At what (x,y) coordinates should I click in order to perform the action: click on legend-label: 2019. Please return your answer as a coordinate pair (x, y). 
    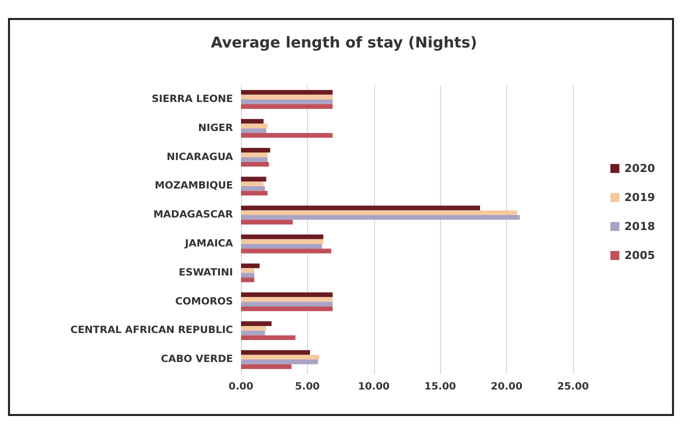
    Looking at the image, I should click on (640, 197).